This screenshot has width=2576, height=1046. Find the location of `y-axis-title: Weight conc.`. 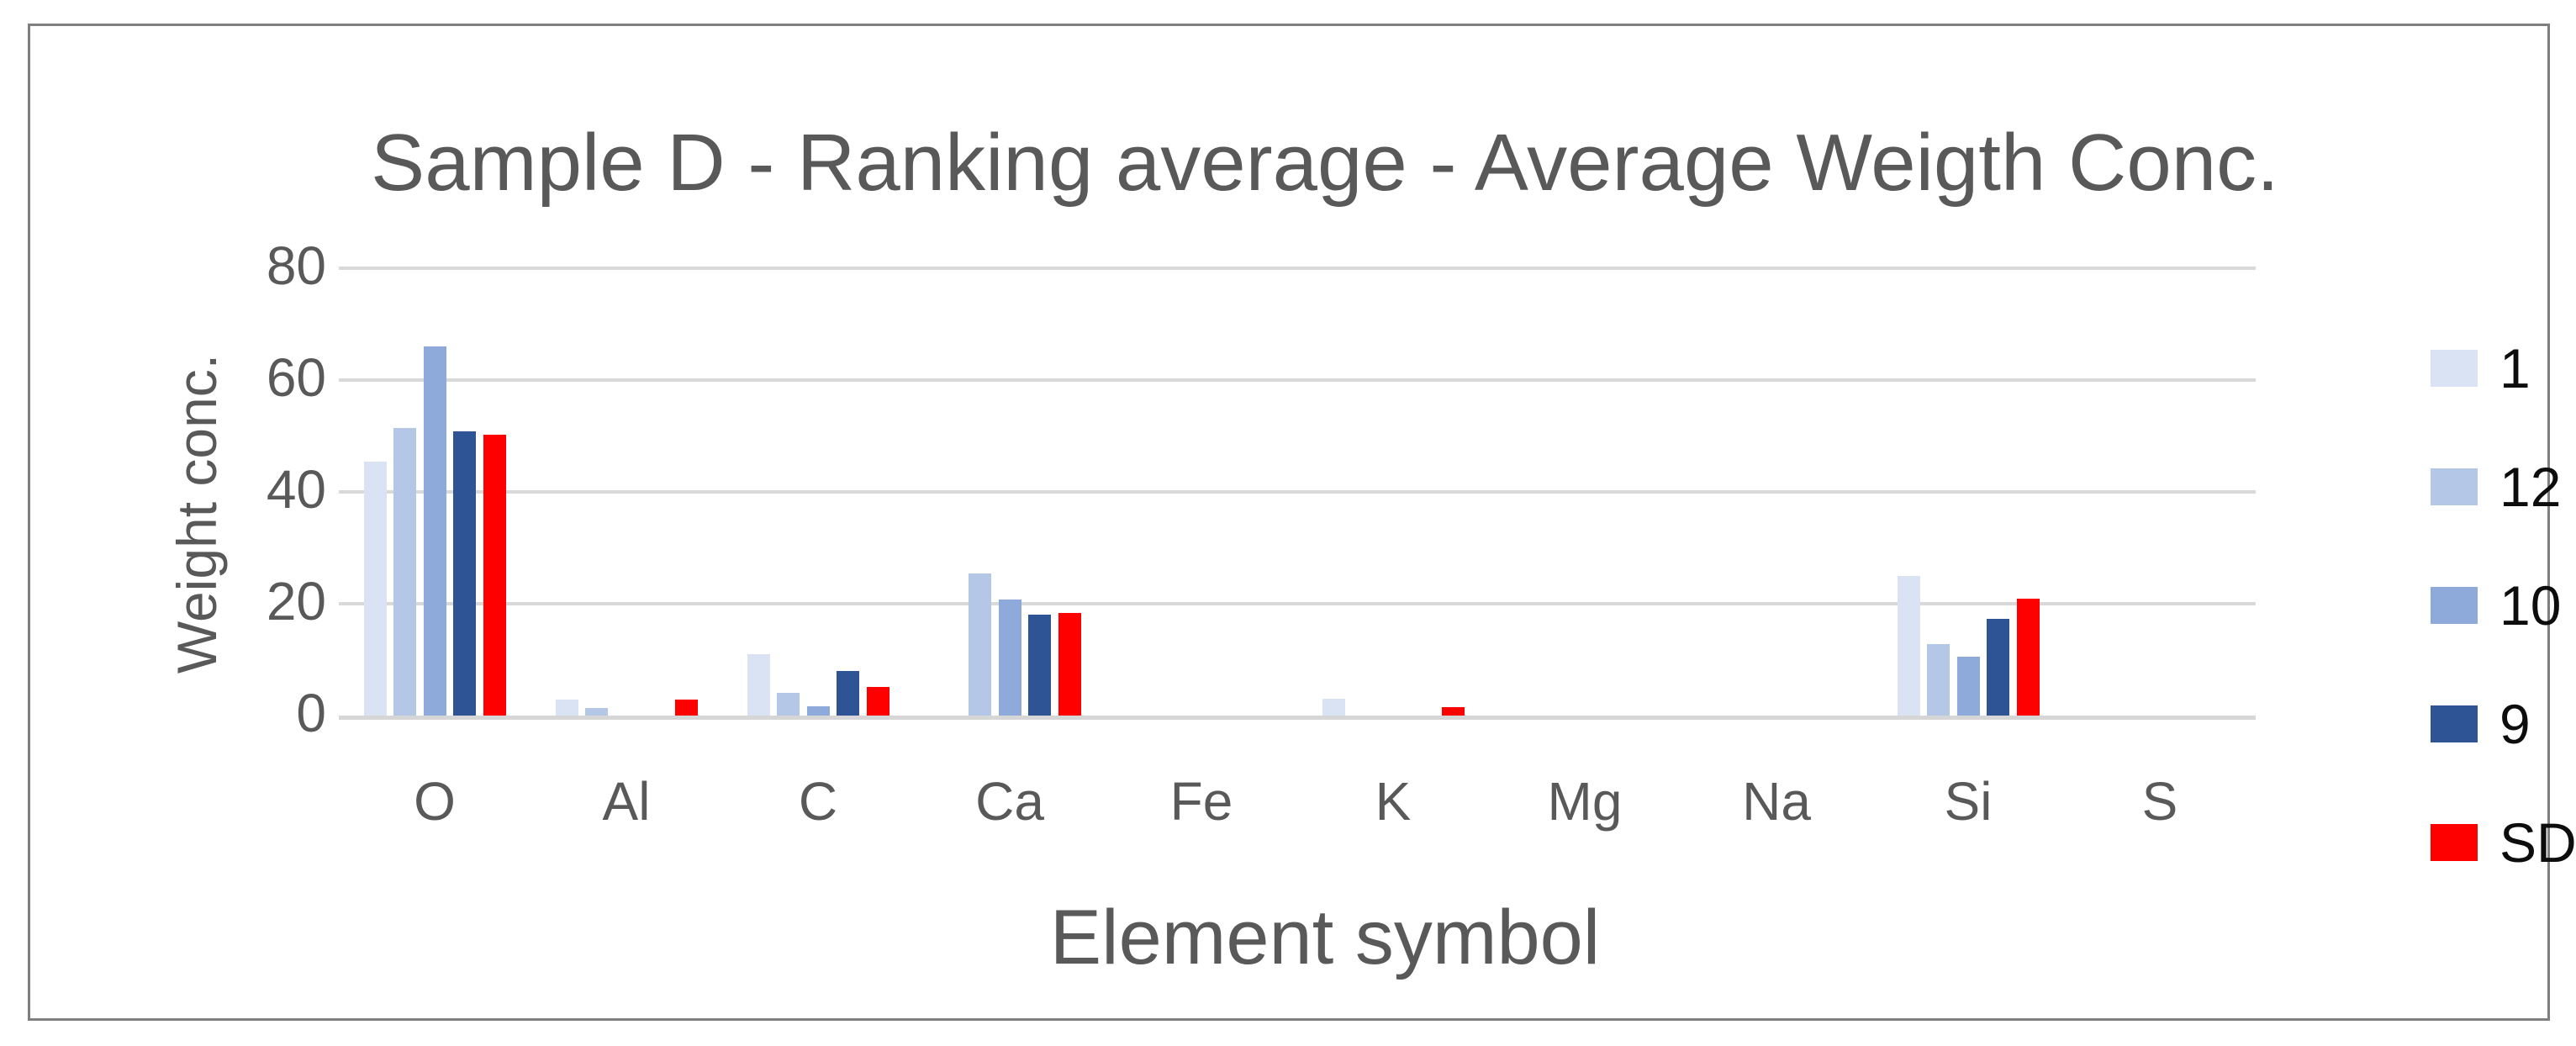

y-axis-title: Weight conc. is located at coordinates (197, 514).